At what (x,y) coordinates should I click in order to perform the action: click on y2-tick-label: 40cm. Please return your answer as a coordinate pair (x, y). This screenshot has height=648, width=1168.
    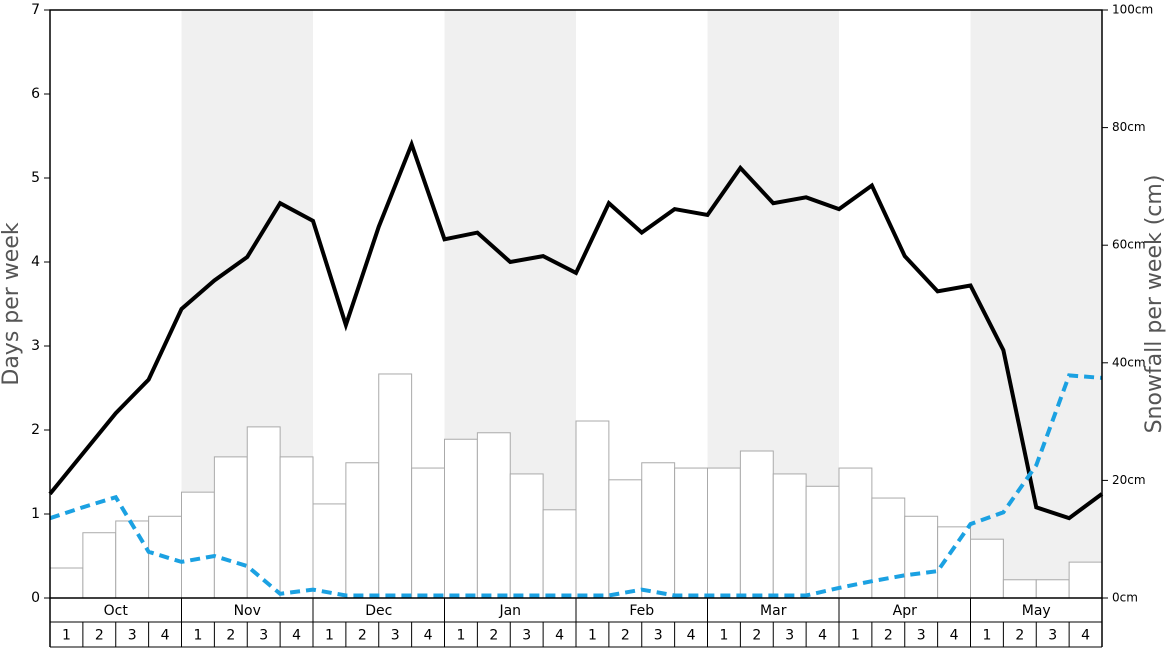
    Looking at the image, I should click on (1129, 362).